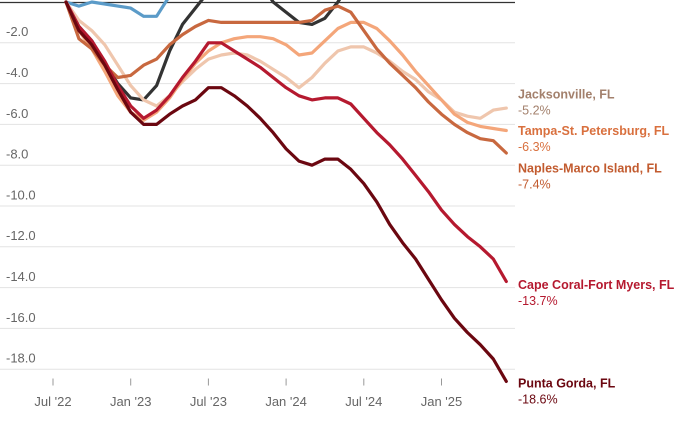  I want to click on y-tick-label: -16.0, so click(21, 317).